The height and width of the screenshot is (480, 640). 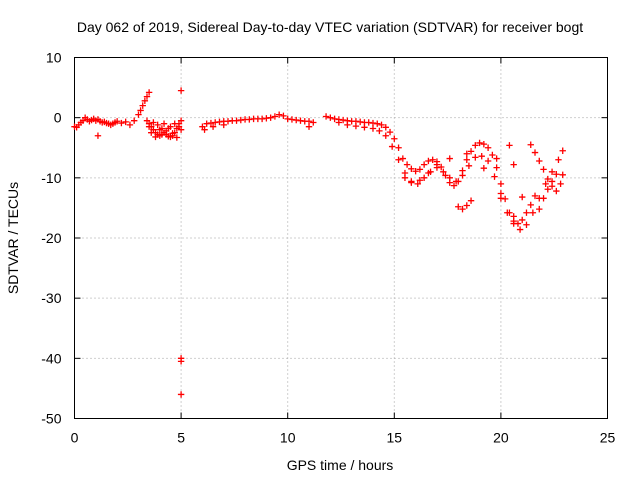 What do you see at coordinates (51, 178) in the screenshot?
I see `y-tick-label: -10` at bounding box center [51, 178].